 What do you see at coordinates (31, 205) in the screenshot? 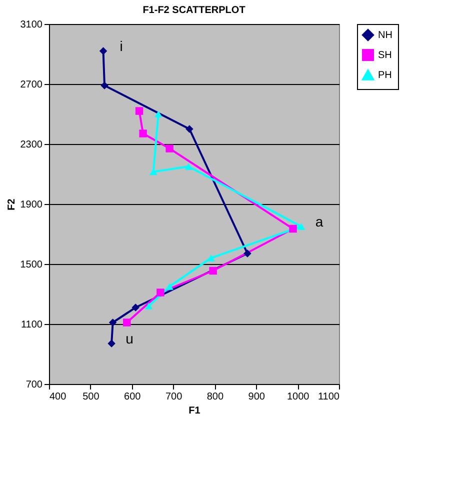
I see `y-tick-label: 1900` at bounding box center [31, 205].